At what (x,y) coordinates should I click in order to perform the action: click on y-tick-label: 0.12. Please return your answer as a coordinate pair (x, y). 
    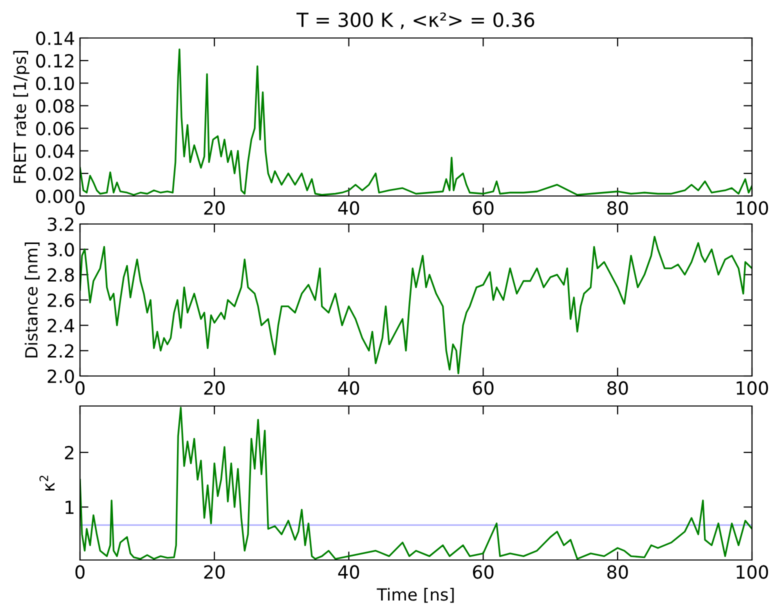
    Looking at the image, I should click on (55, 61).